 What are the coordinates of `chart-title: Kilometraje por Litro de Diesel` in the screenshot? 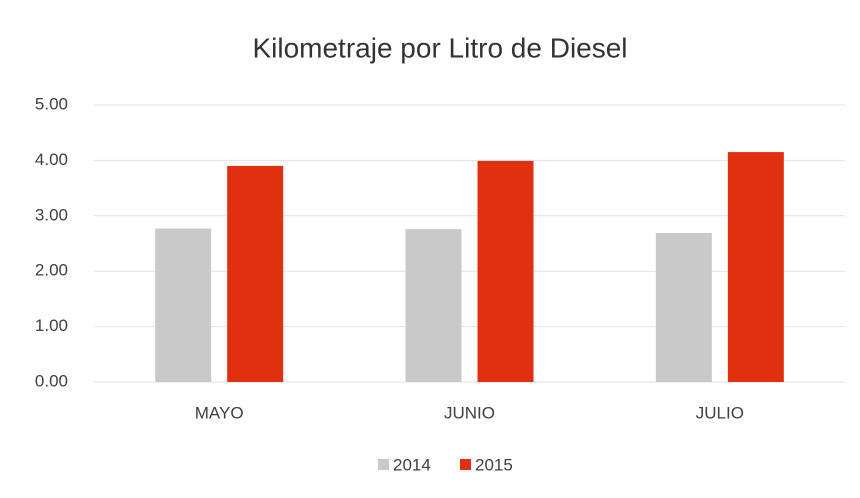 It's located at (439, 47).